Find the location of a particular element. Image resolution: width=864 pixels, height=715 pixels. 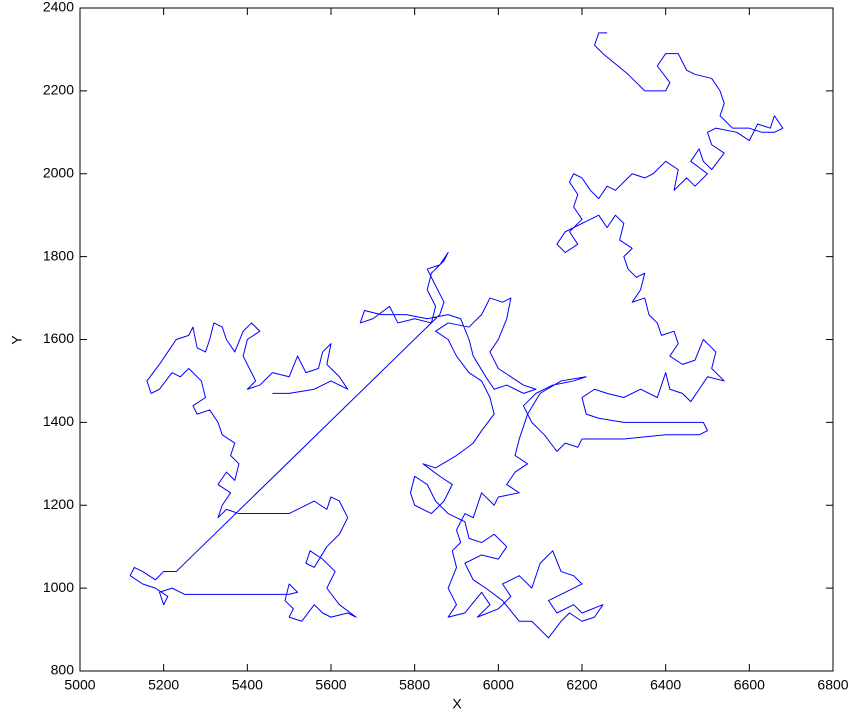

x-tick-label: 5200 is located at coordinates (163, 685).